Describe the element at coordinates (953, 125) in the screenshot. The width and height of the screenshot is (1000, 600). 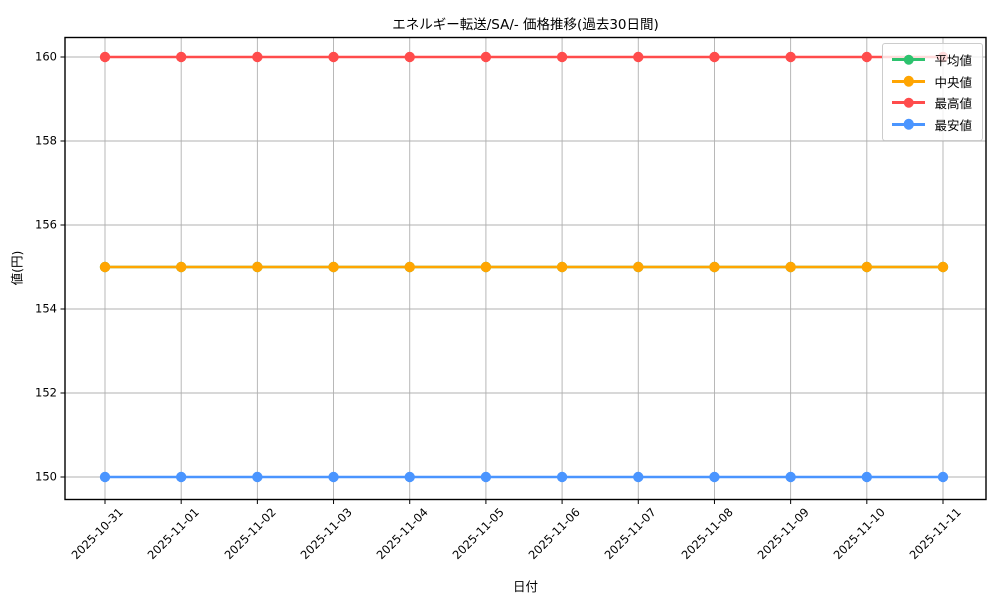
I see `legend-label: 最安値` at that location.